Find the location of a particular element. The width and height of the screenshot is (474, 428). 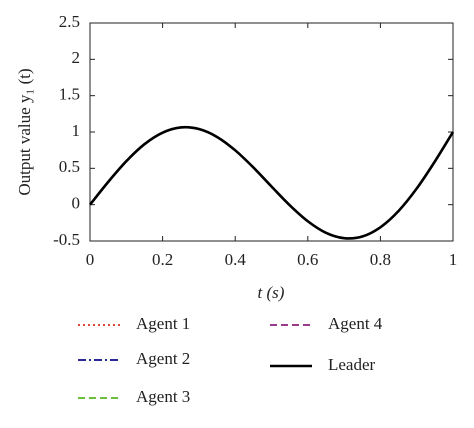

x-tick-label: 0.2 is located at coordinates (162, 259).